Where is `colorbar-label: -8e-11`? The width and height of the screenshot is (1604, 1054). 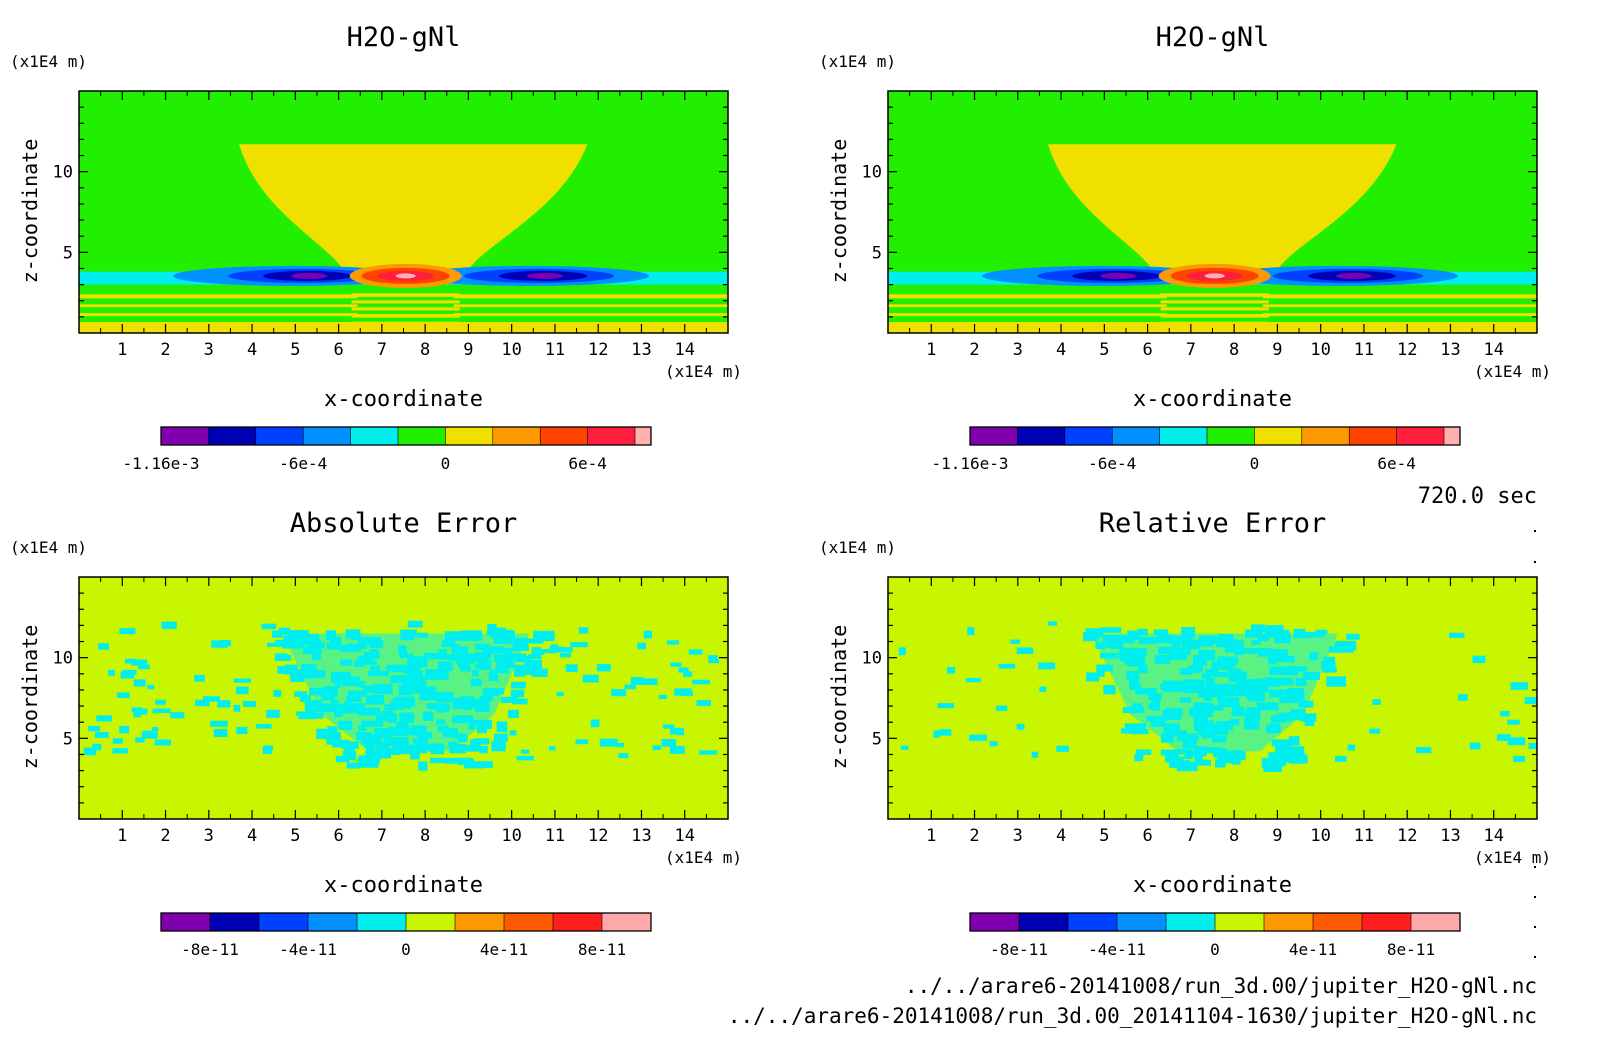 colorbar-label: -8e-11 is located at coordinates (210, 949).